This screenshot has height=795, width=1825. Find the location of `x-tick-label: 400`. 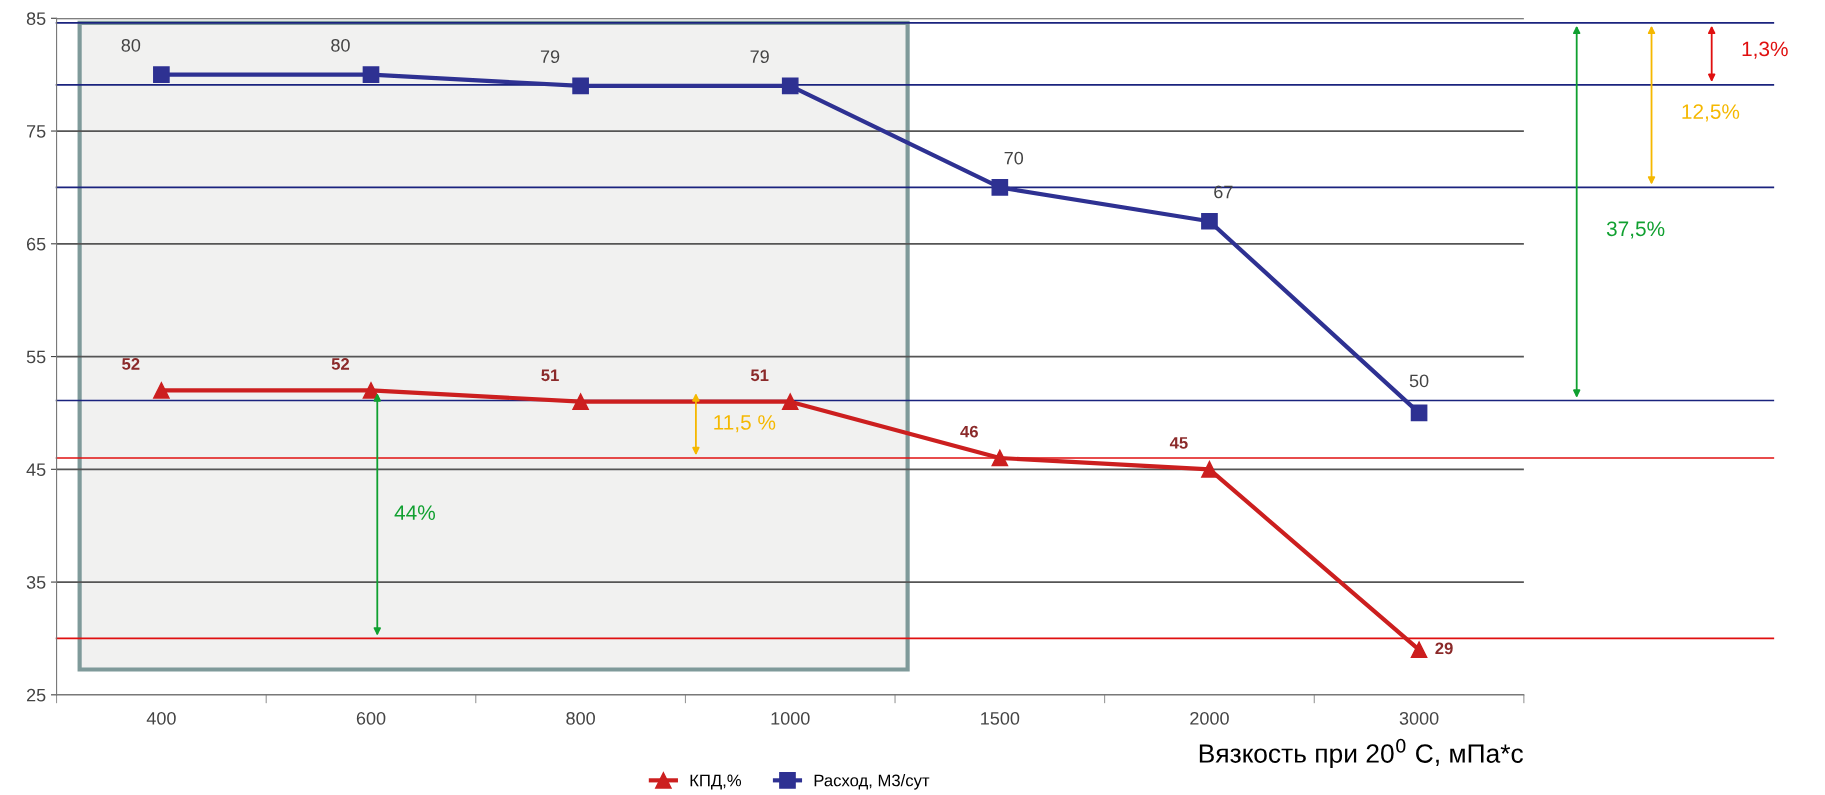

x-tick-label: 400 is located at coordinates (161, 718).